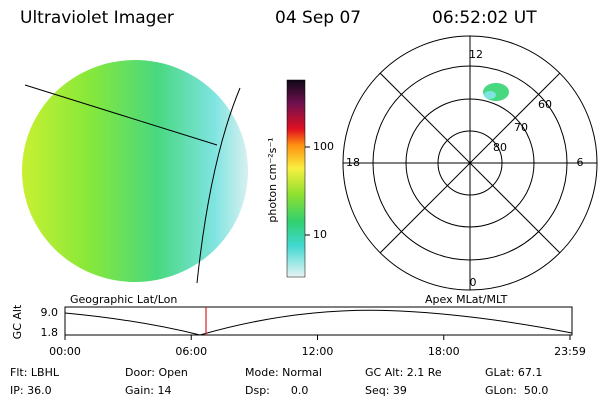  What do you see at coordinates (17, 321) in the screenshot?
I see `altitude-axis-label: GC Alt` at bounding box center [17, 321].